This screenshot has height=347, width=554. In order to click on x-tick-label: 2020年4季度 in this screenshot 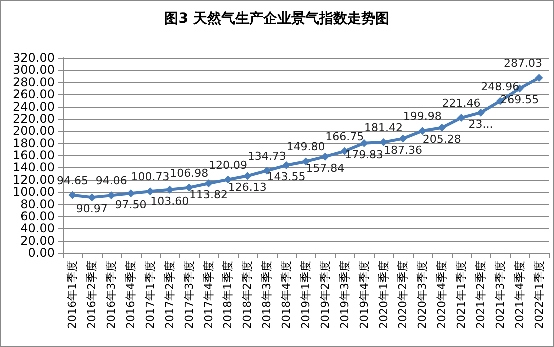, I will do `click(442, 295)`.